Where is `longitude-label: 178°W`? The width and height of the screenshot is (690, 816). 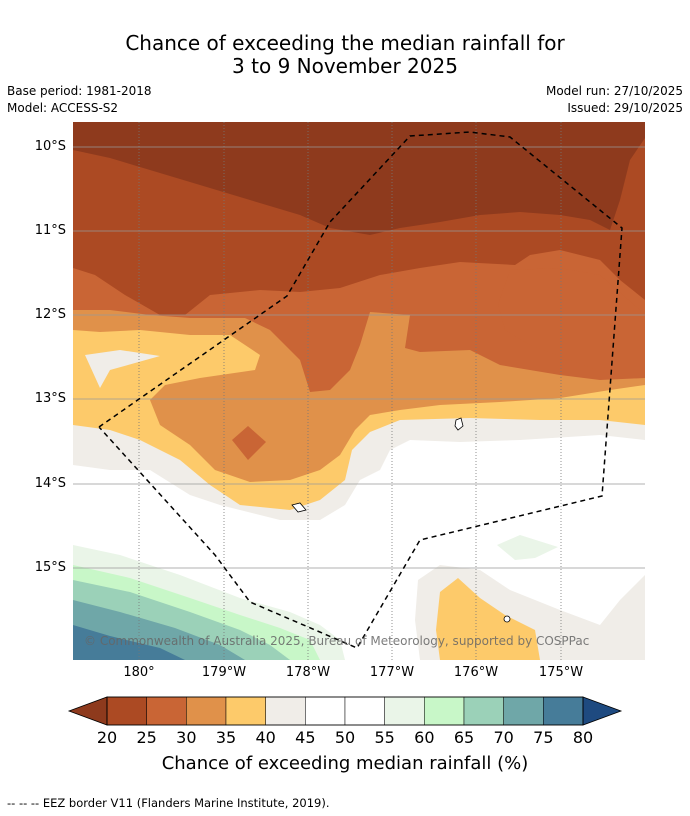
longitude-label: 178°W is located at coordinates (308, 672).